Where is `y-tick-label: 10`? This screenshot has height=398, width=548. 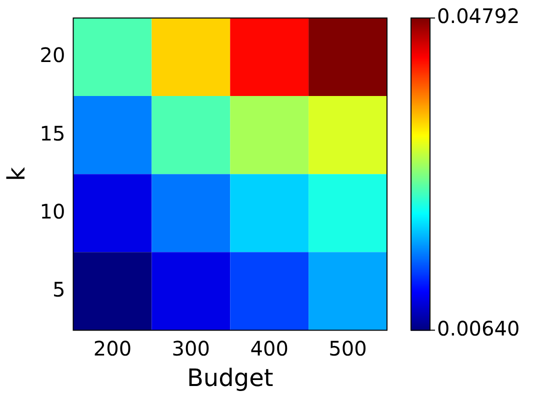
y-tick-label: 10 is located at coordinates (53, 211).